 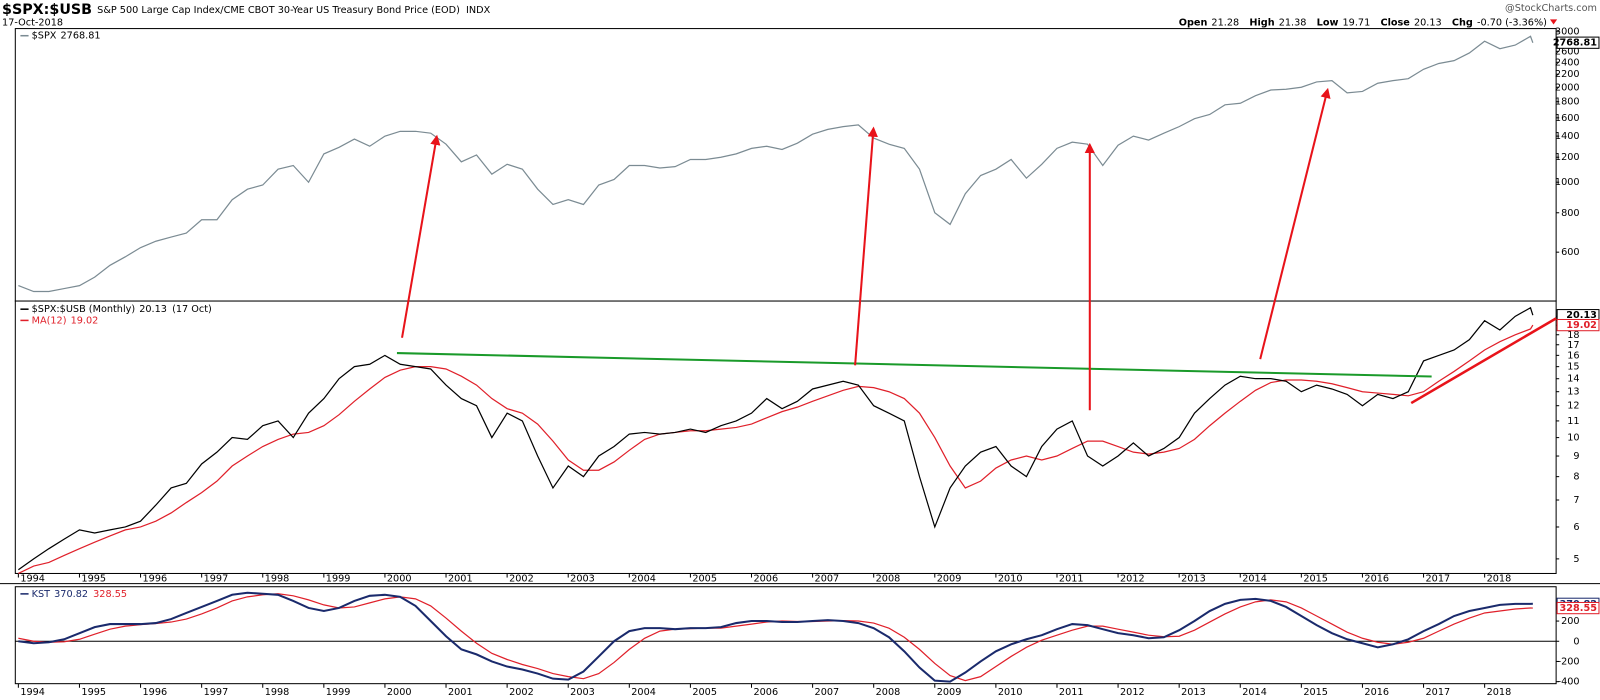 I want to click on y-tick-label: 1200, so click(x=1567, y=157).